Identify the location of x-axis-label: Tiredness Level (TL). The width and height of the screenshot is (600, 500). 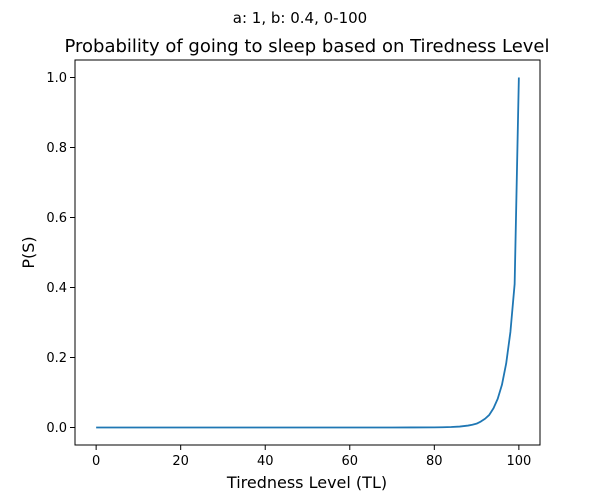
(306, 482).